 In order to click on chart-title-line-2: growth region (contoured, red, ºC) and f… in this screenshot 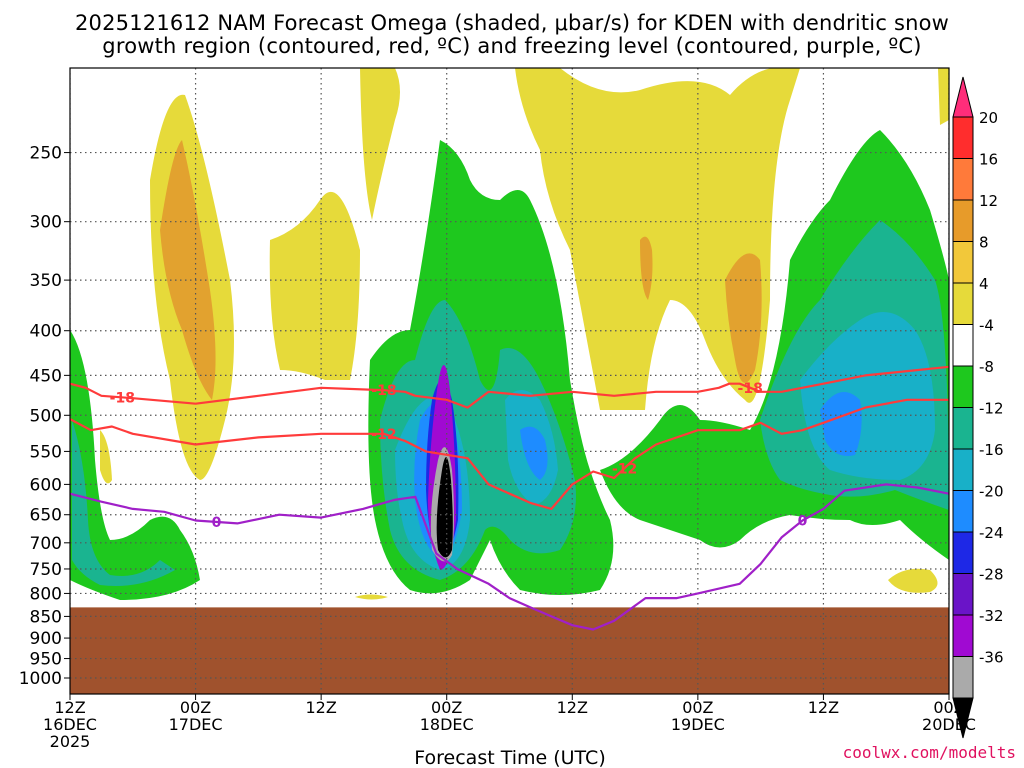, I will do `click(512, 46)`.